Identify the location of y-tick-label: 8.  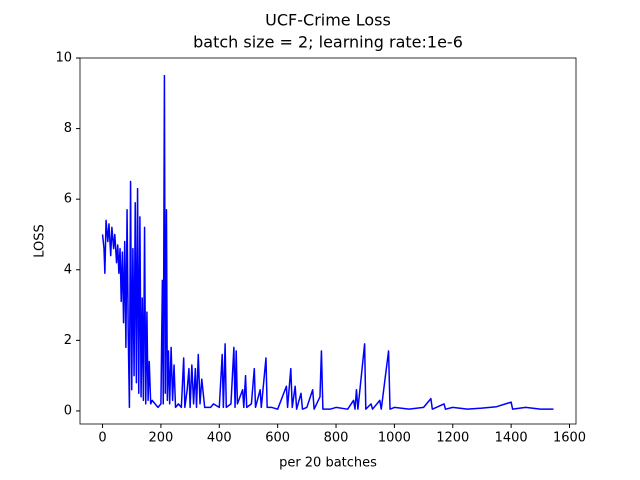
(68, 128).